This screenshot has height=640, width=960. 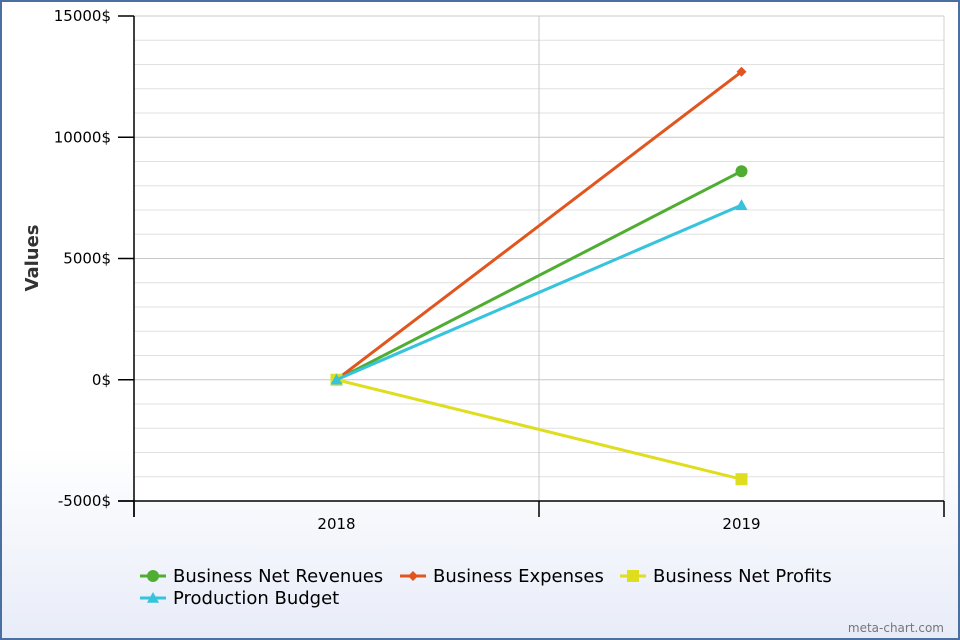 I want to click on legend-item: Business Expenses, so click(x=502, y=576).